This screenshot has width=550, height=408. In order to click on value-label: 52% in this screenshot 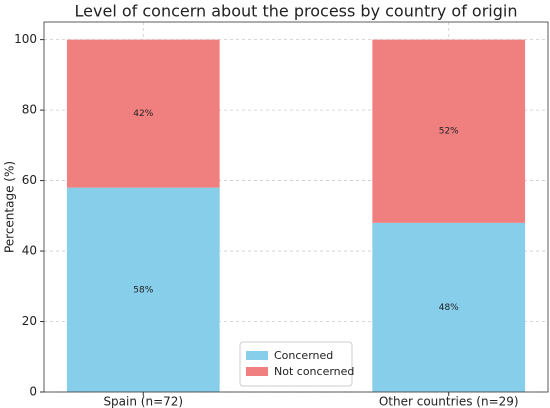, I will do `click(449, 132)`.